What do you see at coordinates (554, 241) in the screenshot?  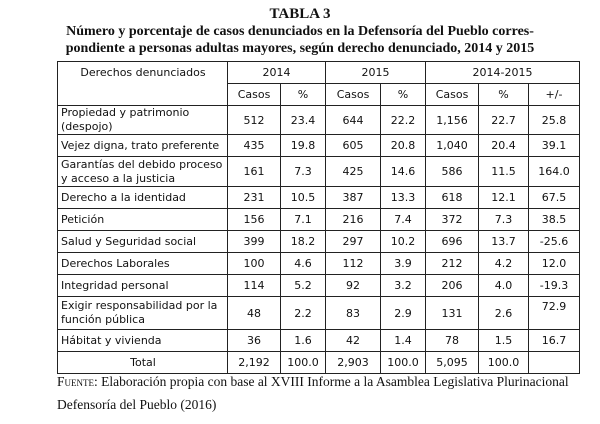 I see `value-cell: -25.6` at bounding box center [554, 241].